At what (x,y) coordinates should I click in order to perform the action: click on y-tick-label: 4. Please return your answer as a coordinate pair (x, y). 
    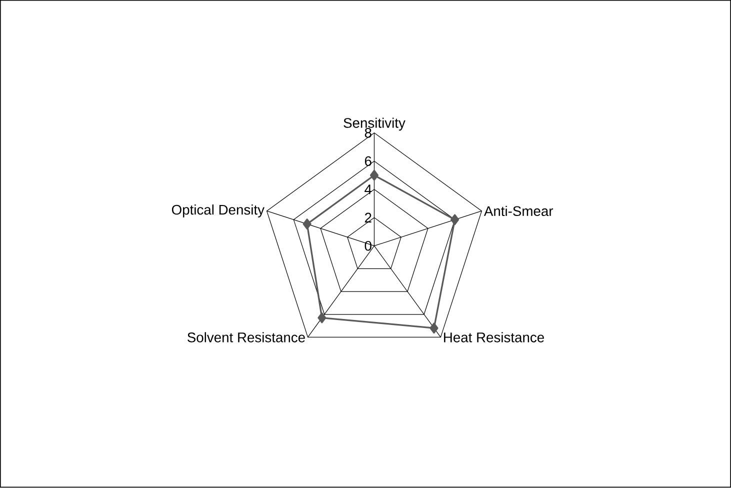
    Looking at the image, I should click on (368, 189).